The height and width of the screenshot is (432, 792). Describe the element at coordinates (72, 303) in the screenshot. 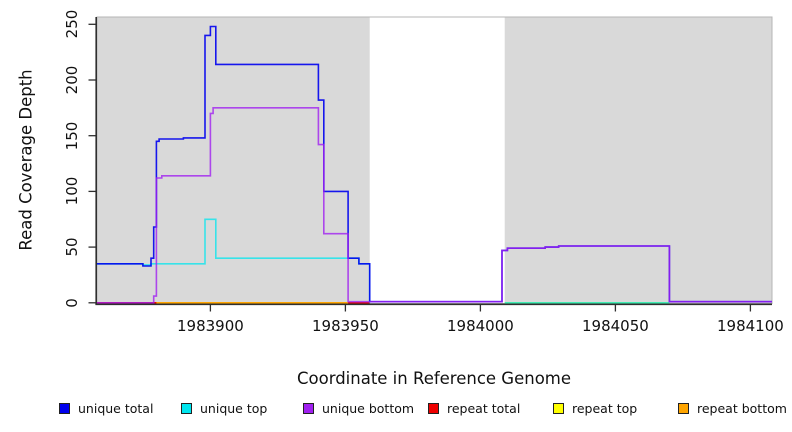

I see `y-tick-label: 0` at that location.